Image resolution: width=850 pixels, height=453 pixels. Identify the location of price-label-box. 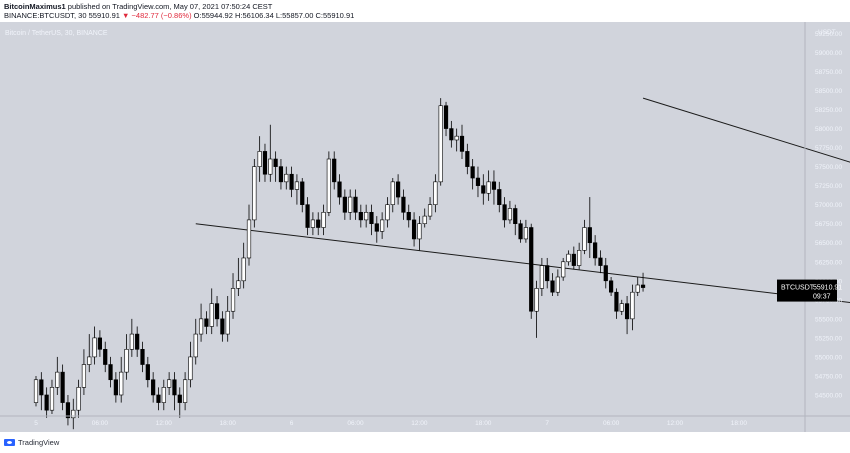
(807, 290).